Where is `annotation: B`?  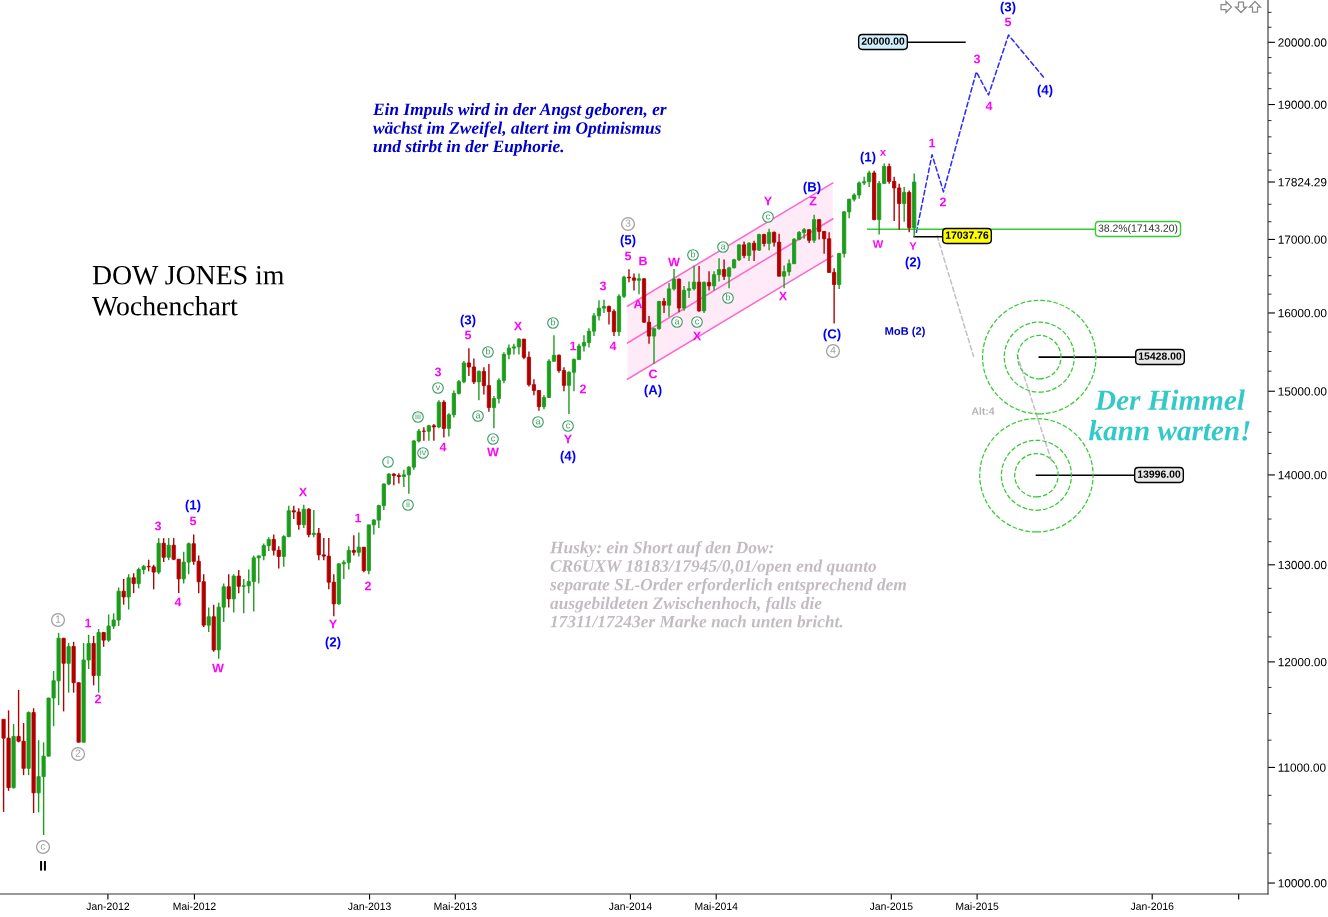 annotation: B is located at coordinates (643, 261).